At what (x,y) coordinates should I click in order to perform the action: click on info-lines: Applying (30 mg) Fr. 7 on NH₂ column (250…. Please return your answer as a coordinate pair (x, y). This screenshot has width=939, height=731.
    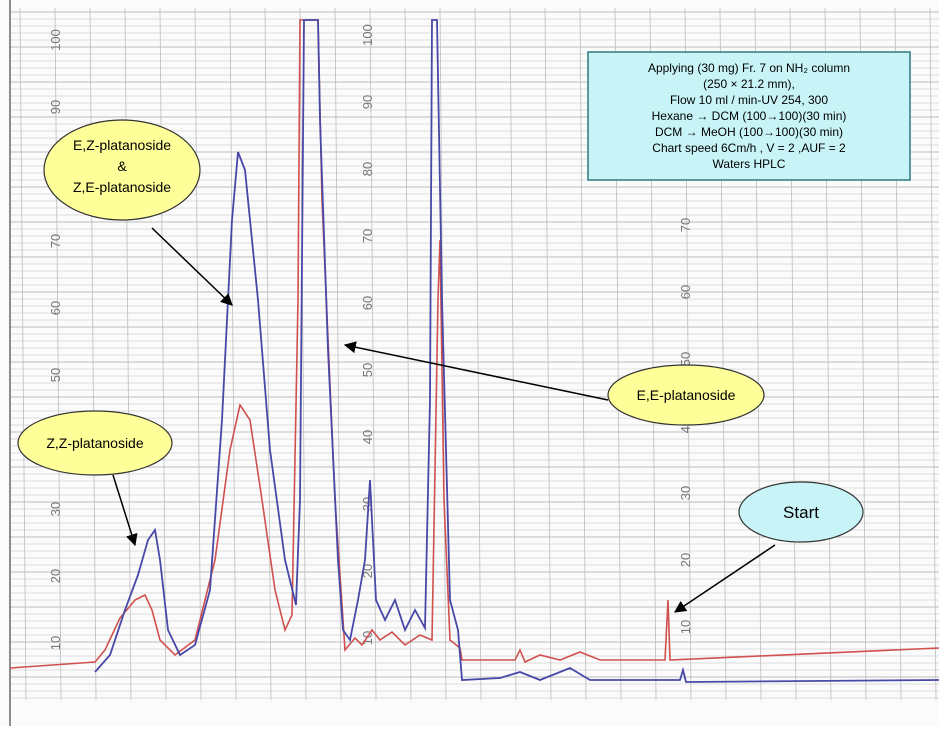
    Looking at the image, I should click on (749, 116).